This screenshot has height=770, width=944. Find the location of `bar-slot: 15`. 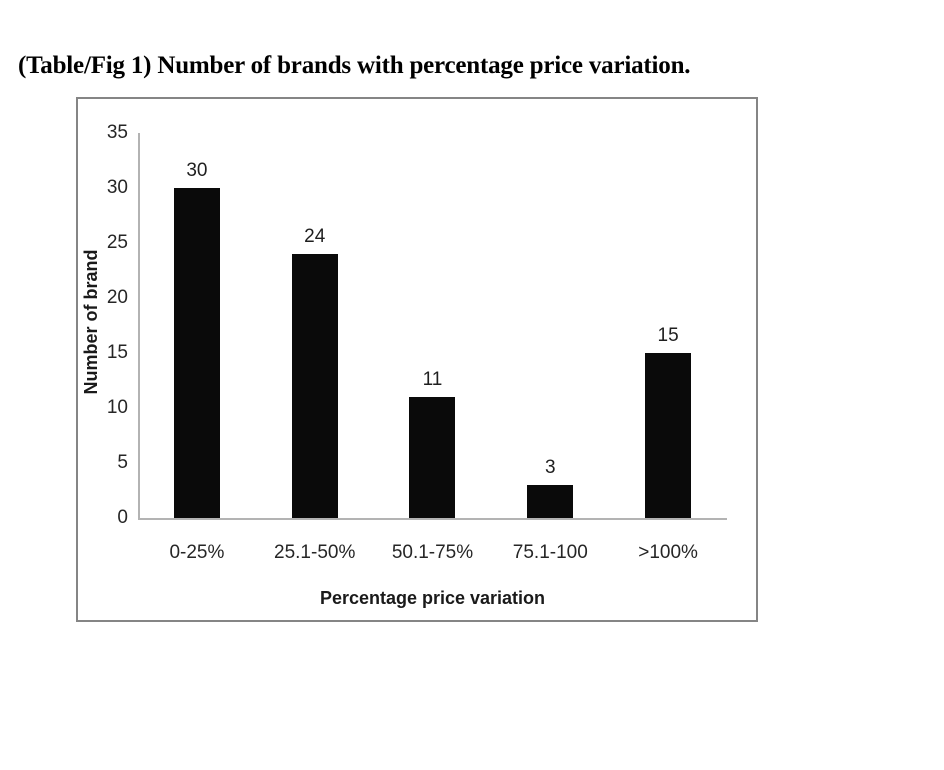

bar-slot: 15 is located at coordinates (668, 325).